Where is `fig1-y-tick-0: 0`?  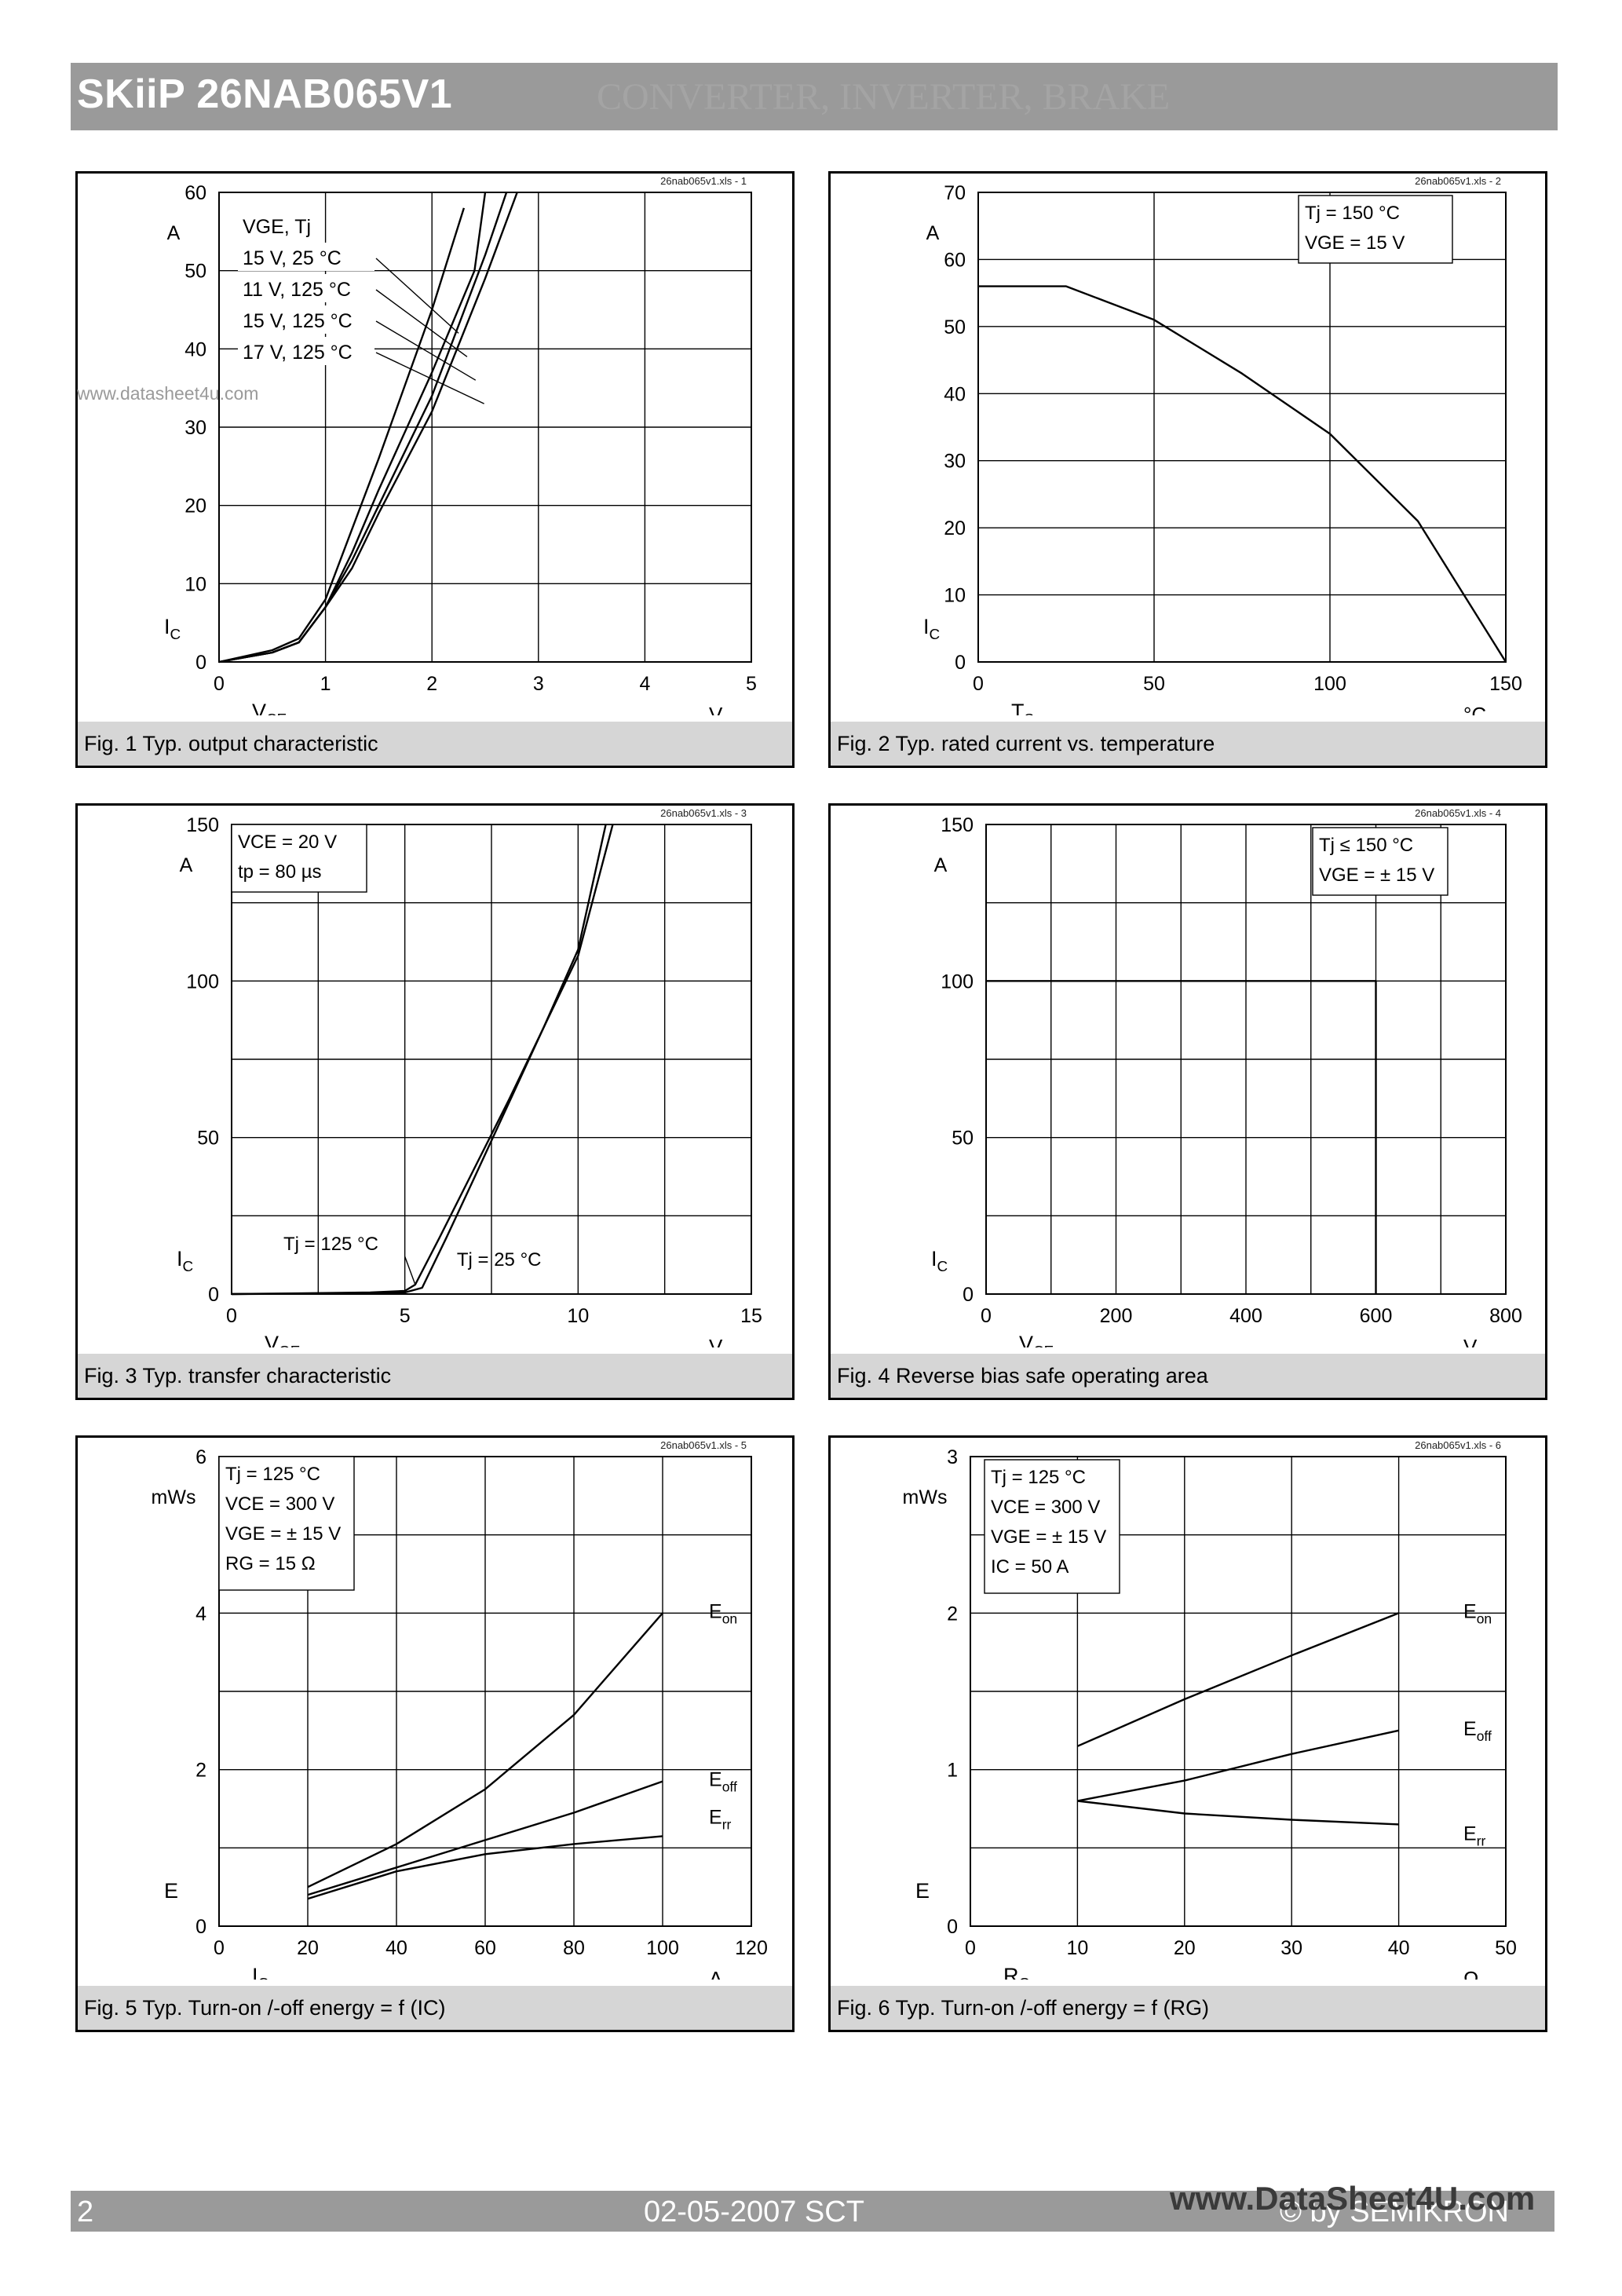
fig1-y-tick-0: 0 is located at coordinates (200, 663).